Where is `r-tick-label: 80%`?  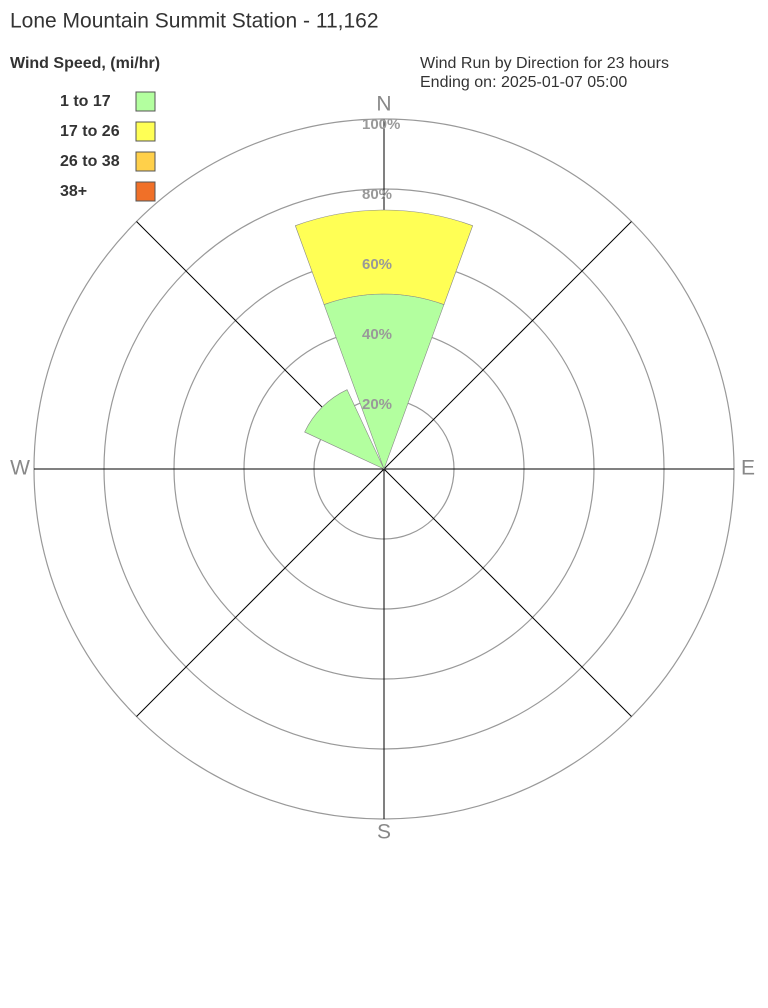
r-tick-label: 80% is located at coordinates (377, 194).